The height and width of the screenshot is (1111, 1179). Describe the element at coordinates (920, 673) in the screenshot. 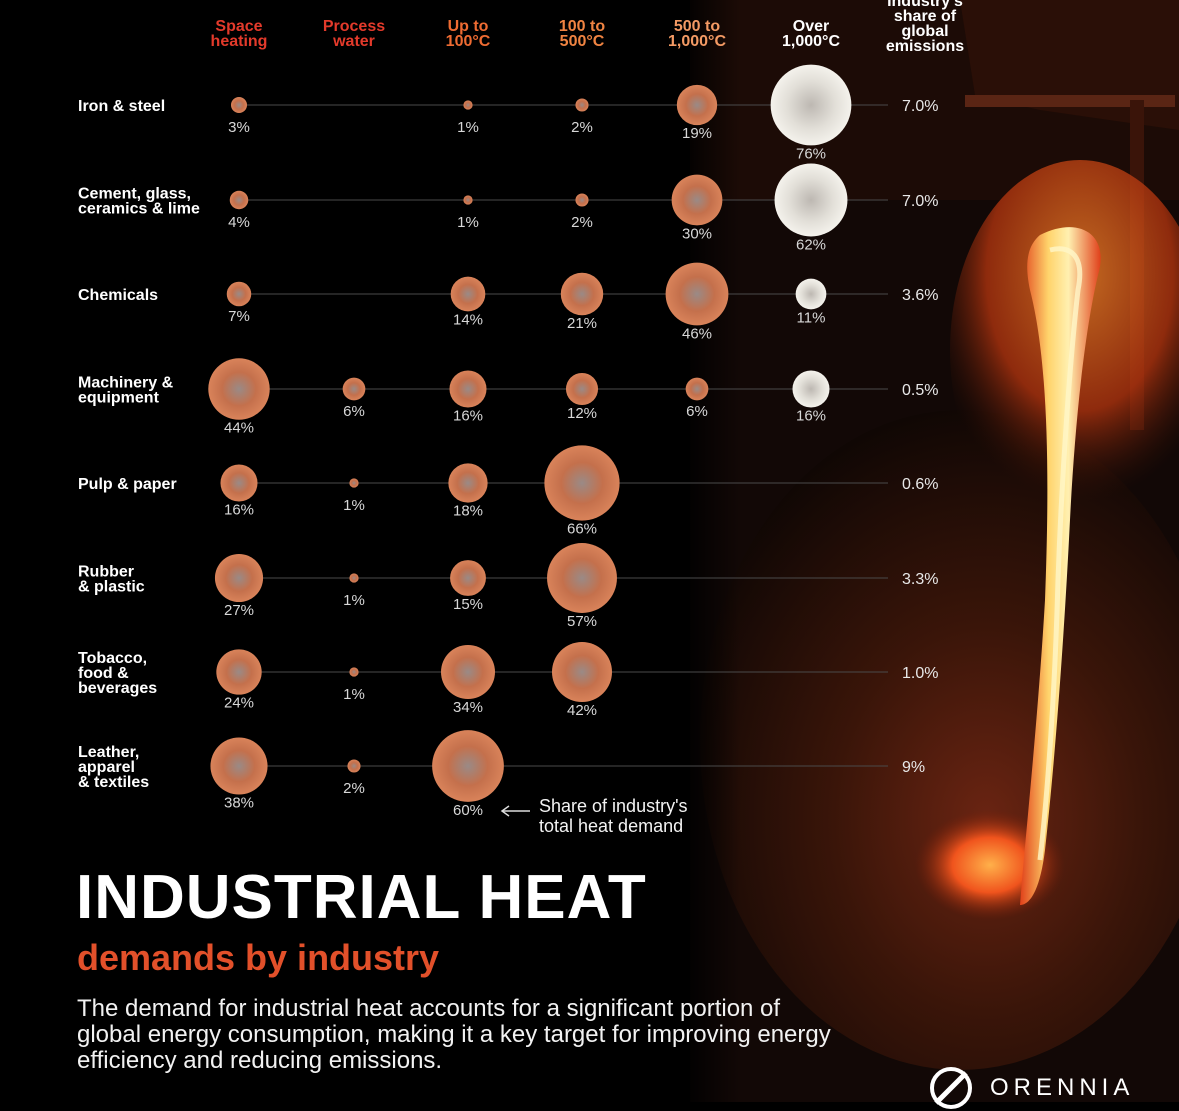

I see `emissions-value: 1.0%` at that location.